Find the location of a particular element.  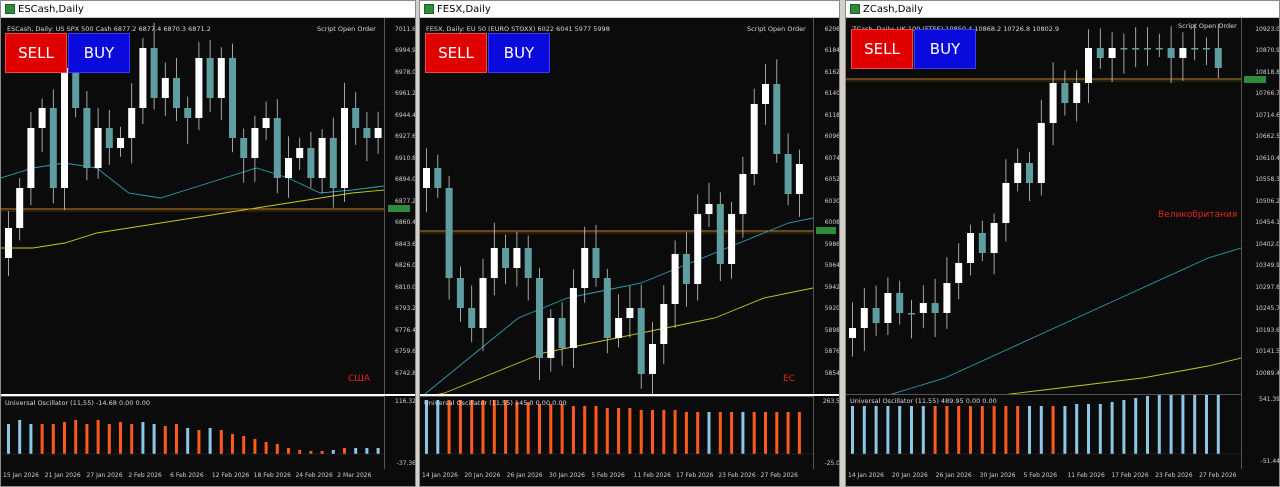

price-axis-tick: 6826.0 is located at coordinates (405, 266).